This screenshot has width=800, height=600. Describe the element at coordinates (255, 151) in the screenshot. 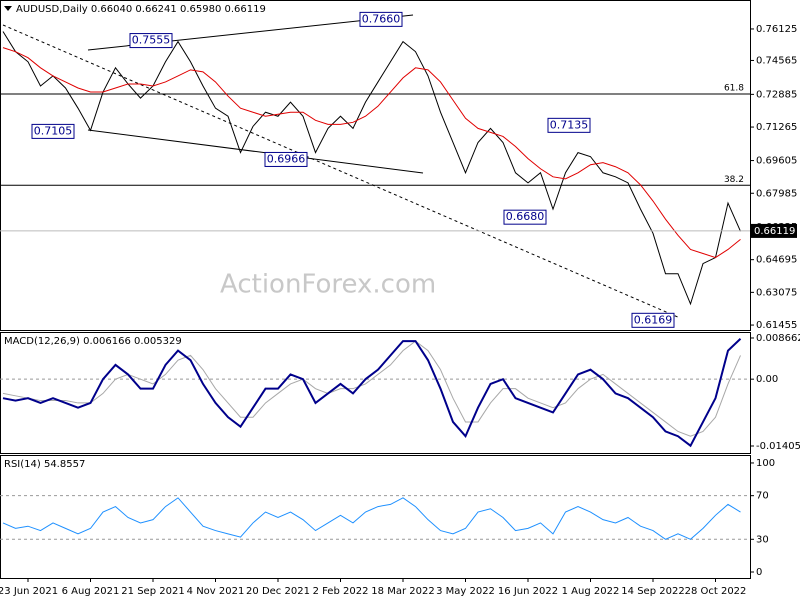

I see `trendline` at that location.